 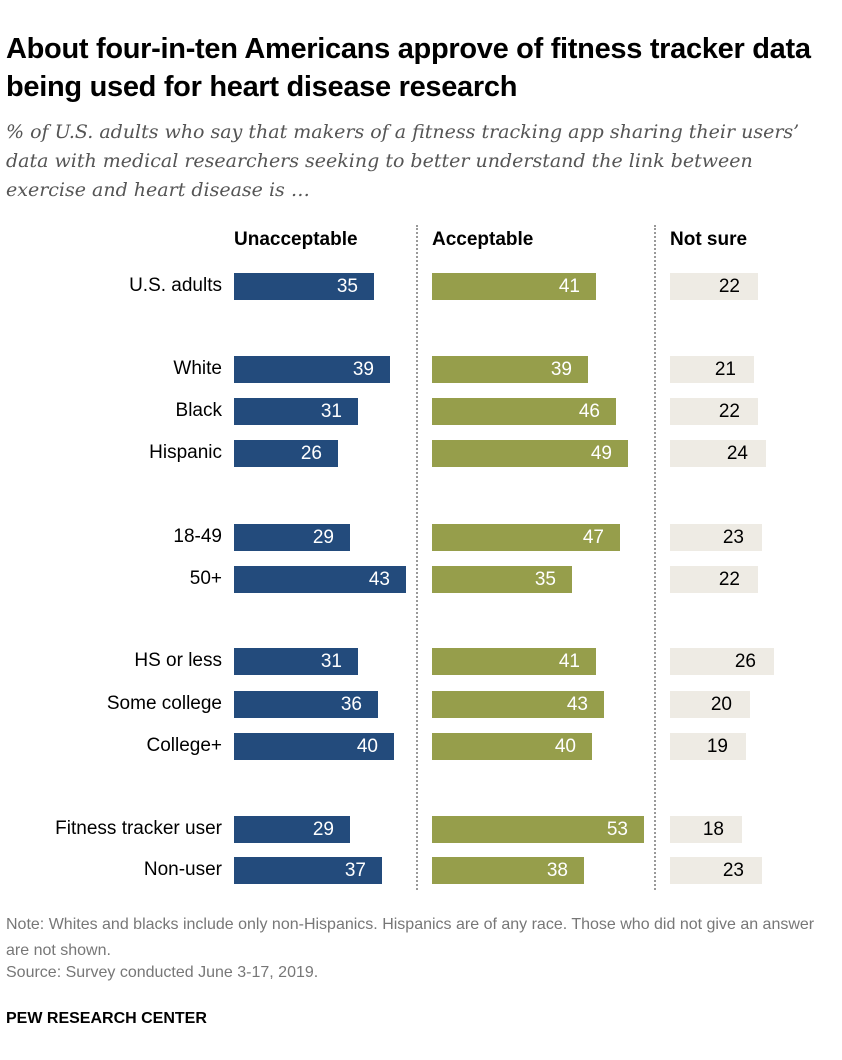 I want to click on header-acceptable: Acceptable, so click(x=483, y=239).